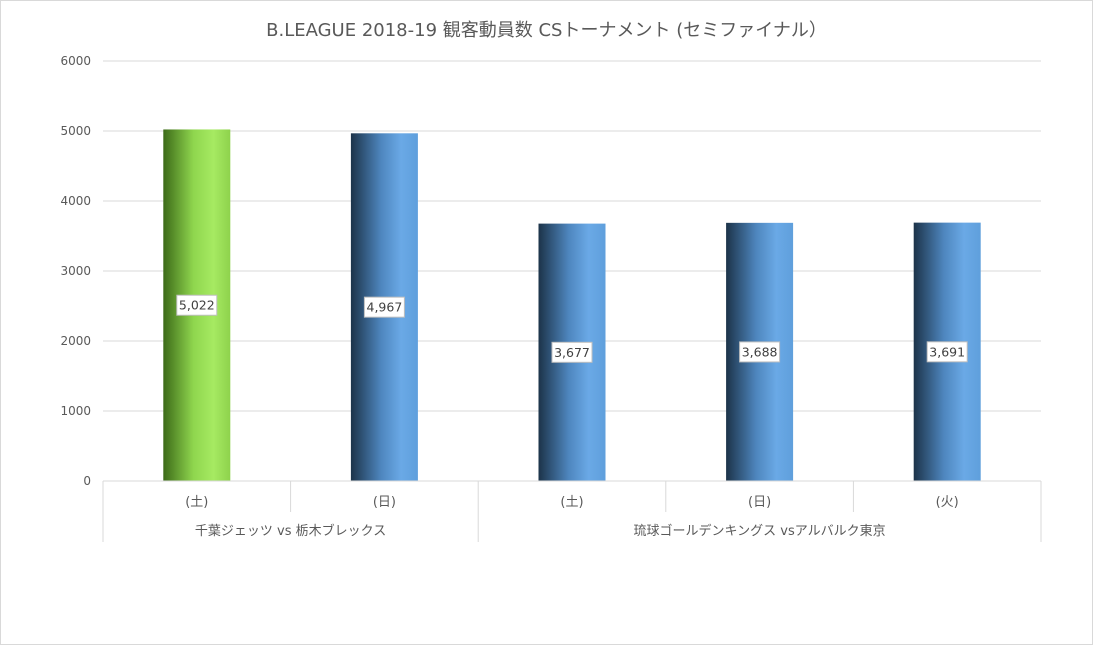 Image resolution: width=1093 pixels, height=645 pixels. What do you see at coordinates (75, 201) in the screenshot?
I see `y-tick-label: 4000` at bounding box center [75, 201].